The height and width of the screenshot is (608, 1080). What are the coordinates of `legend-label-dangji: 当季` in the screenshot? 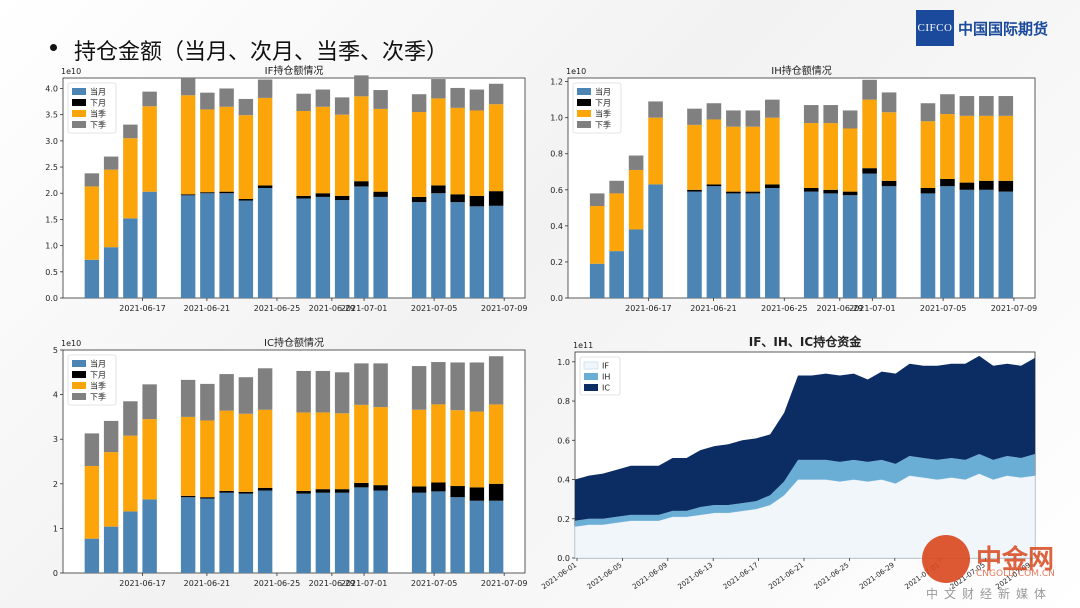 It's located at (98, 114).